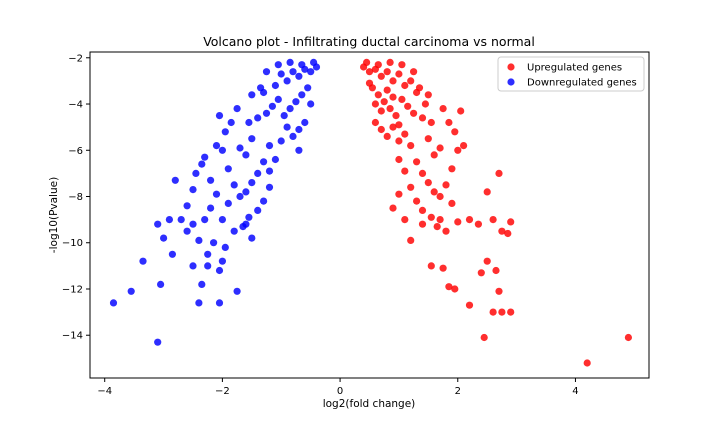  Describe the element at coordinates (582, 83) in the screenshot. I see `legend-label: Downregulated genes` at that location.